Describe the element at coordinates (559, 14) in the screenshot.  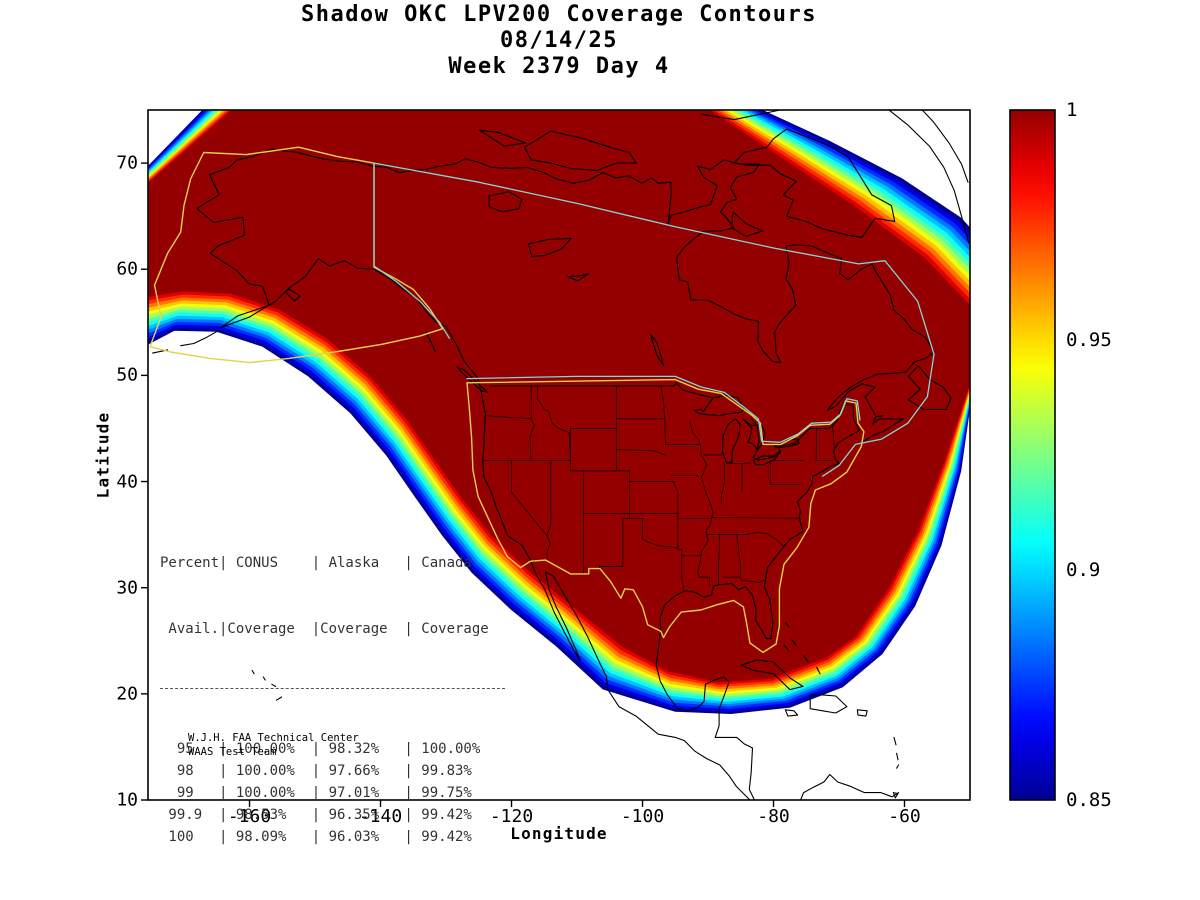
I see `title-line-1: Shadow OKC LPV200 Coverage Contours` at that location.